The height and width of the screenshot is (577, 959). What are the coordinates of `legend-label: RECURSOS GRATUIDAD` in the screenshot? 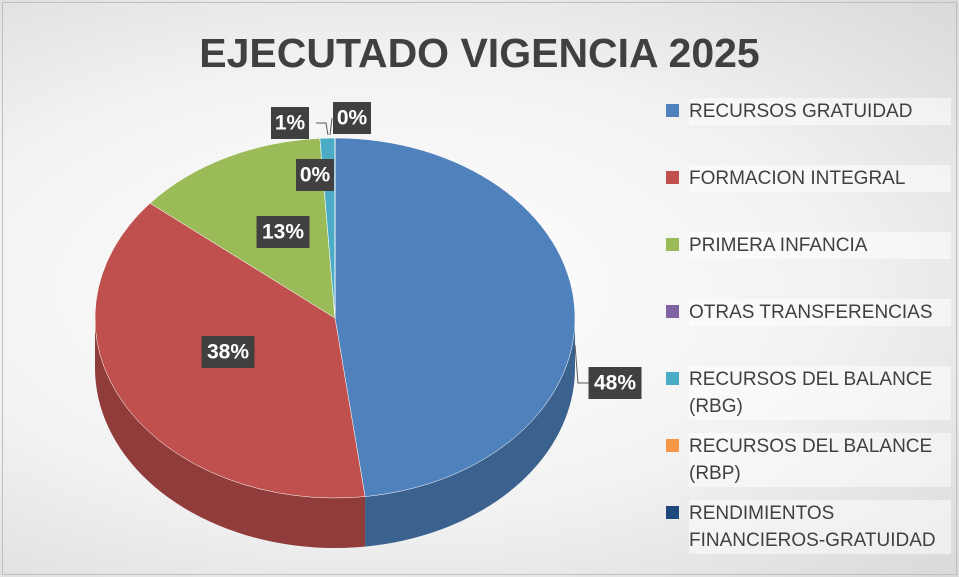 It's located at (820, 111).